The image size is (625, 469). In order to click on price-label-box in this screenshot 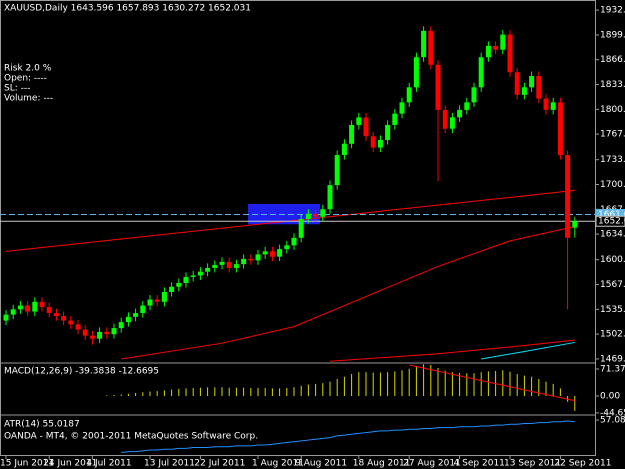, I will do `click(610, 221)`.